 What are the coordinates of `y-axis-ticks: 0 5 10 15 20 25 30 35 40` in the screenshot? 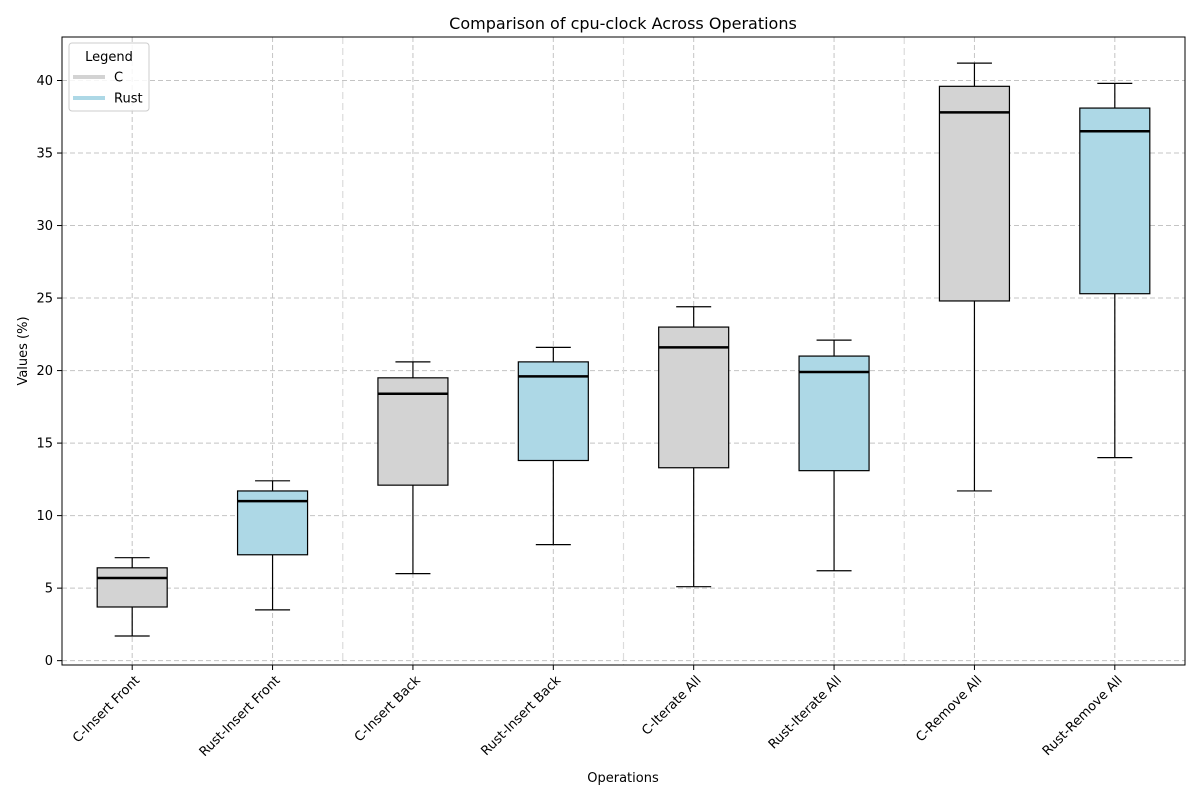 It's located at (49, 371).